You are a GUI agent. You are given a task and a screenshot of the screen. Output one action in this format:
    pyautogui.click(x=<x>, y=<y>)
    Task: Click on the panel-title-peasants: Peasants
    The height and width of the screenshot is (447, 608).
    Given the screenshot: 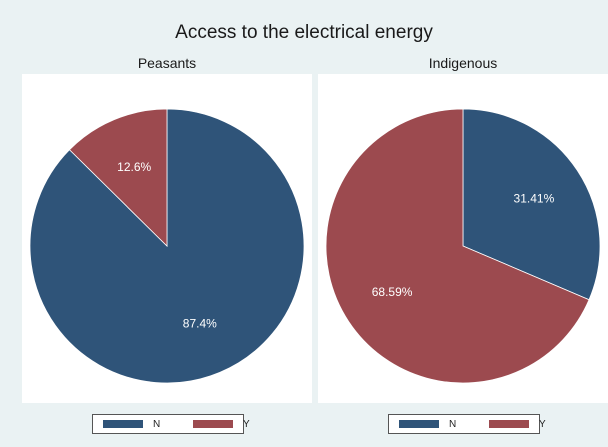 What is the action you would take?
    pyautogui.click(x=167, y=63)
    